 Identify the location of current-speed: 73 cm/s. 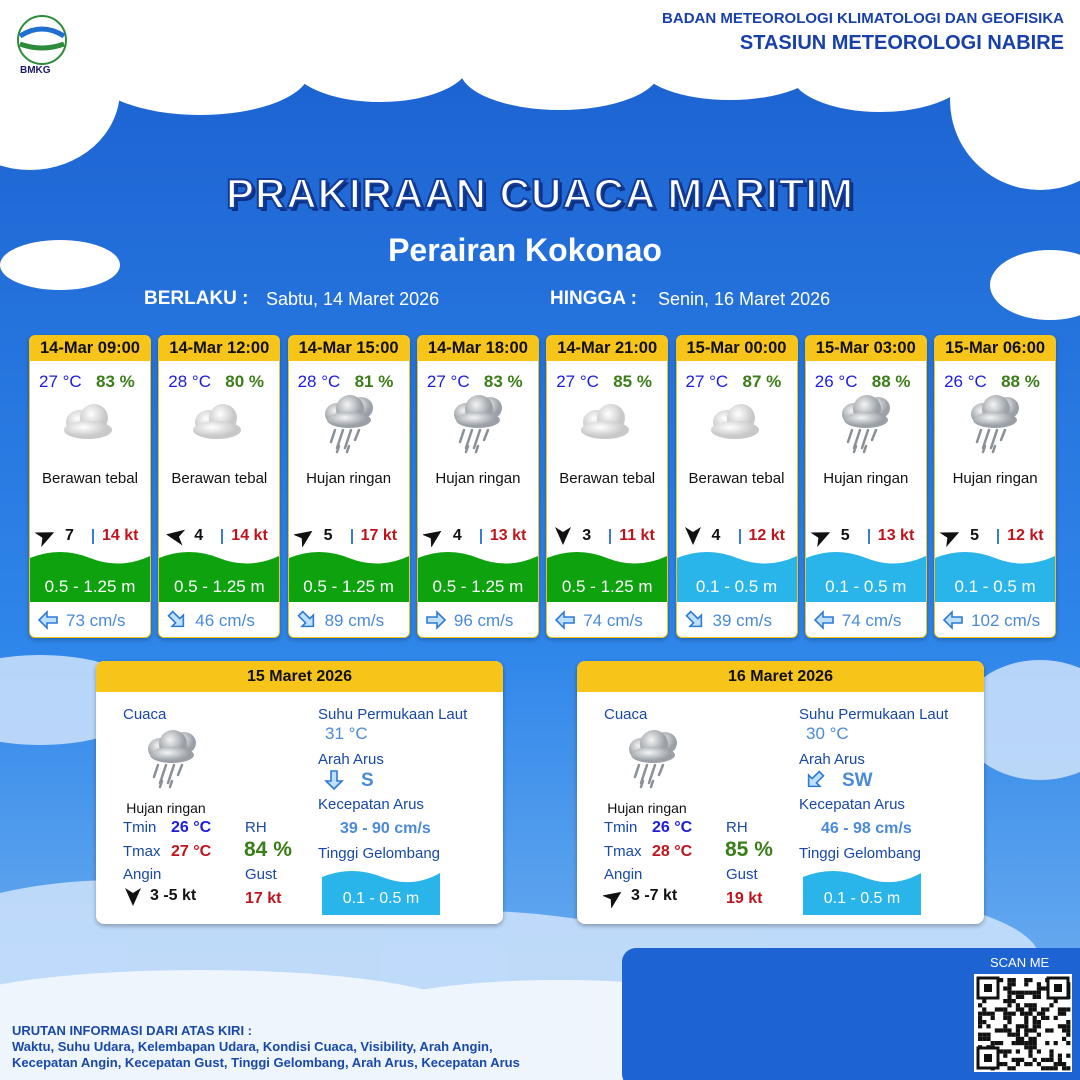
(96, 620).